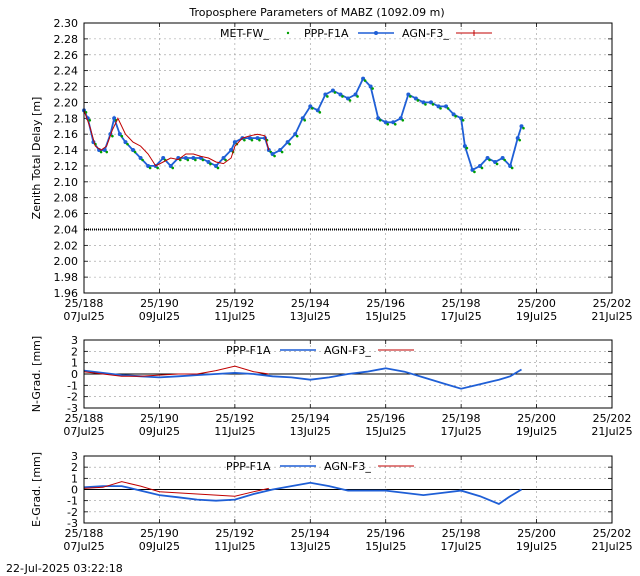 The width and height of the screenshot is (640, 576). I want to click on y-tick-label: 2.06, so click(66, 214).